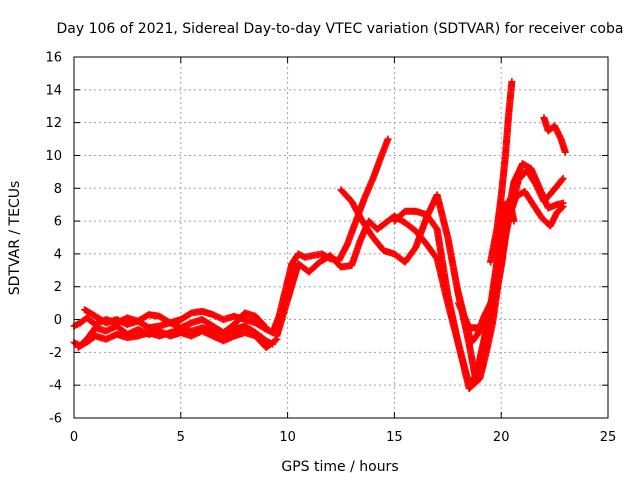  Describe the element at coordinates (181, 437) in the screenshot. I see `x-tick-label: 5` at that location.